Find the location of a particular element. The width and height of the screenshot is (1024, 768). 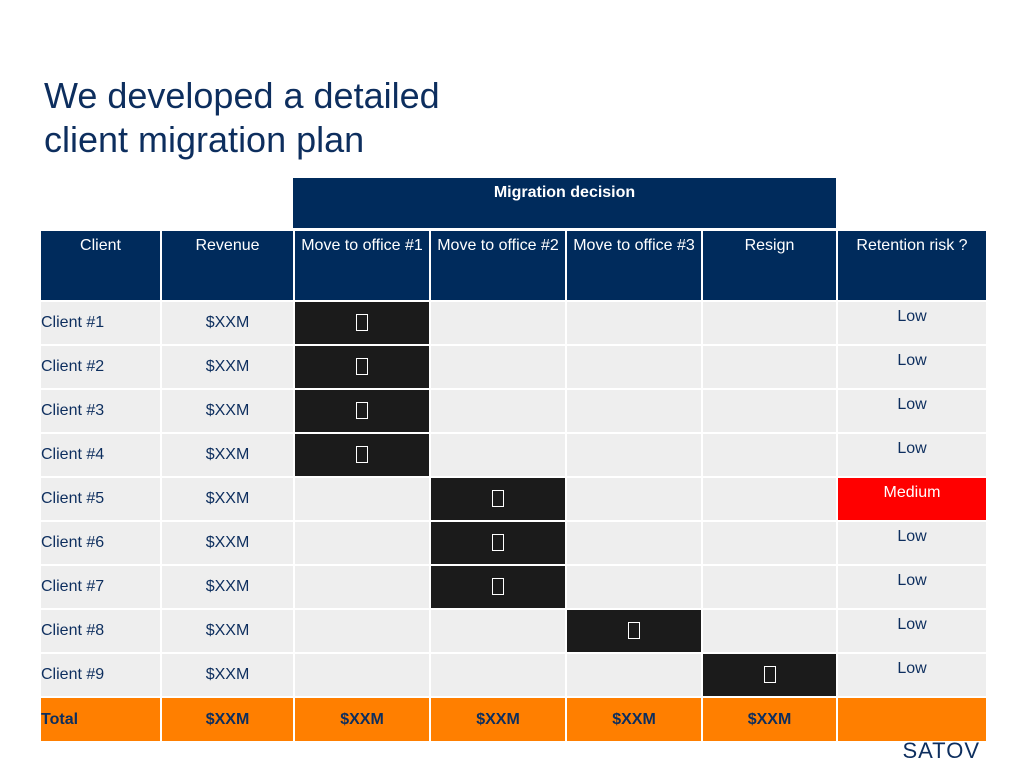

column-header-revenue: Revenue is located at coordinates (227, 265).